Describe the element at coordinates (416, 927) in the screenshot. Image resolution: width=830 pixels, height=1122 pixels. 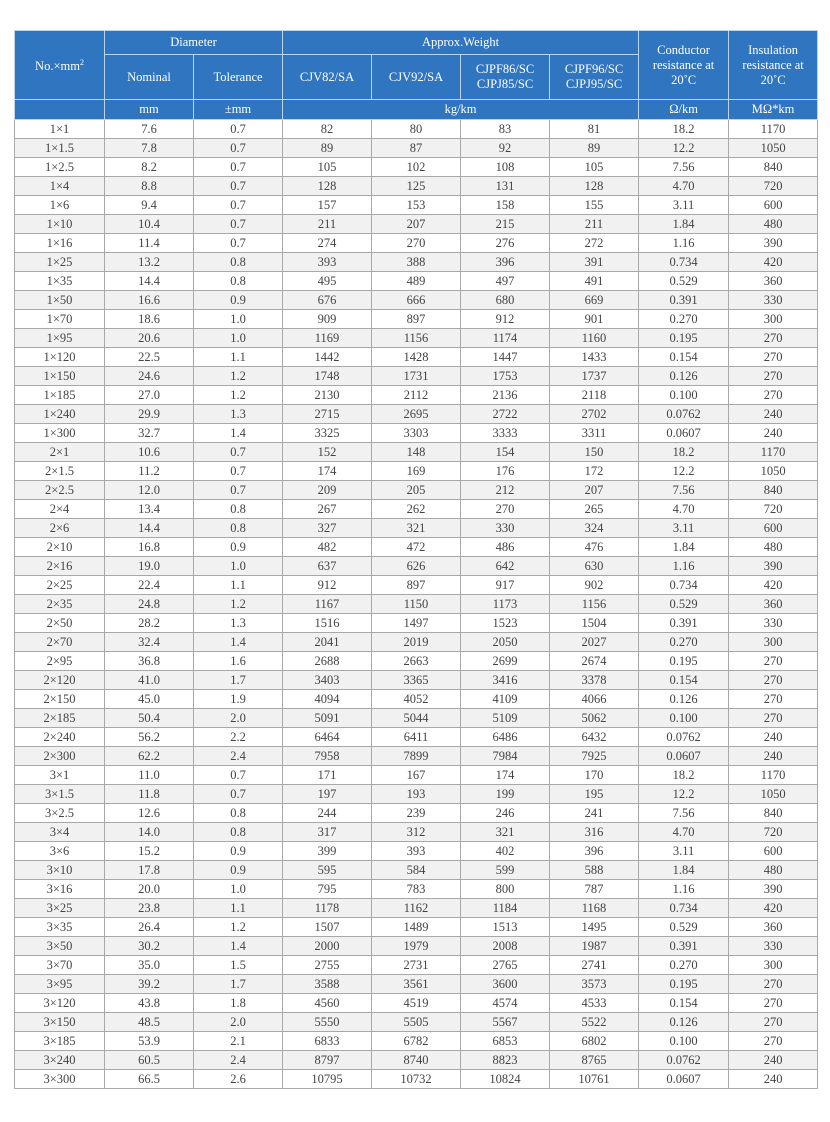
I see `table-cell: 1489` at that location.